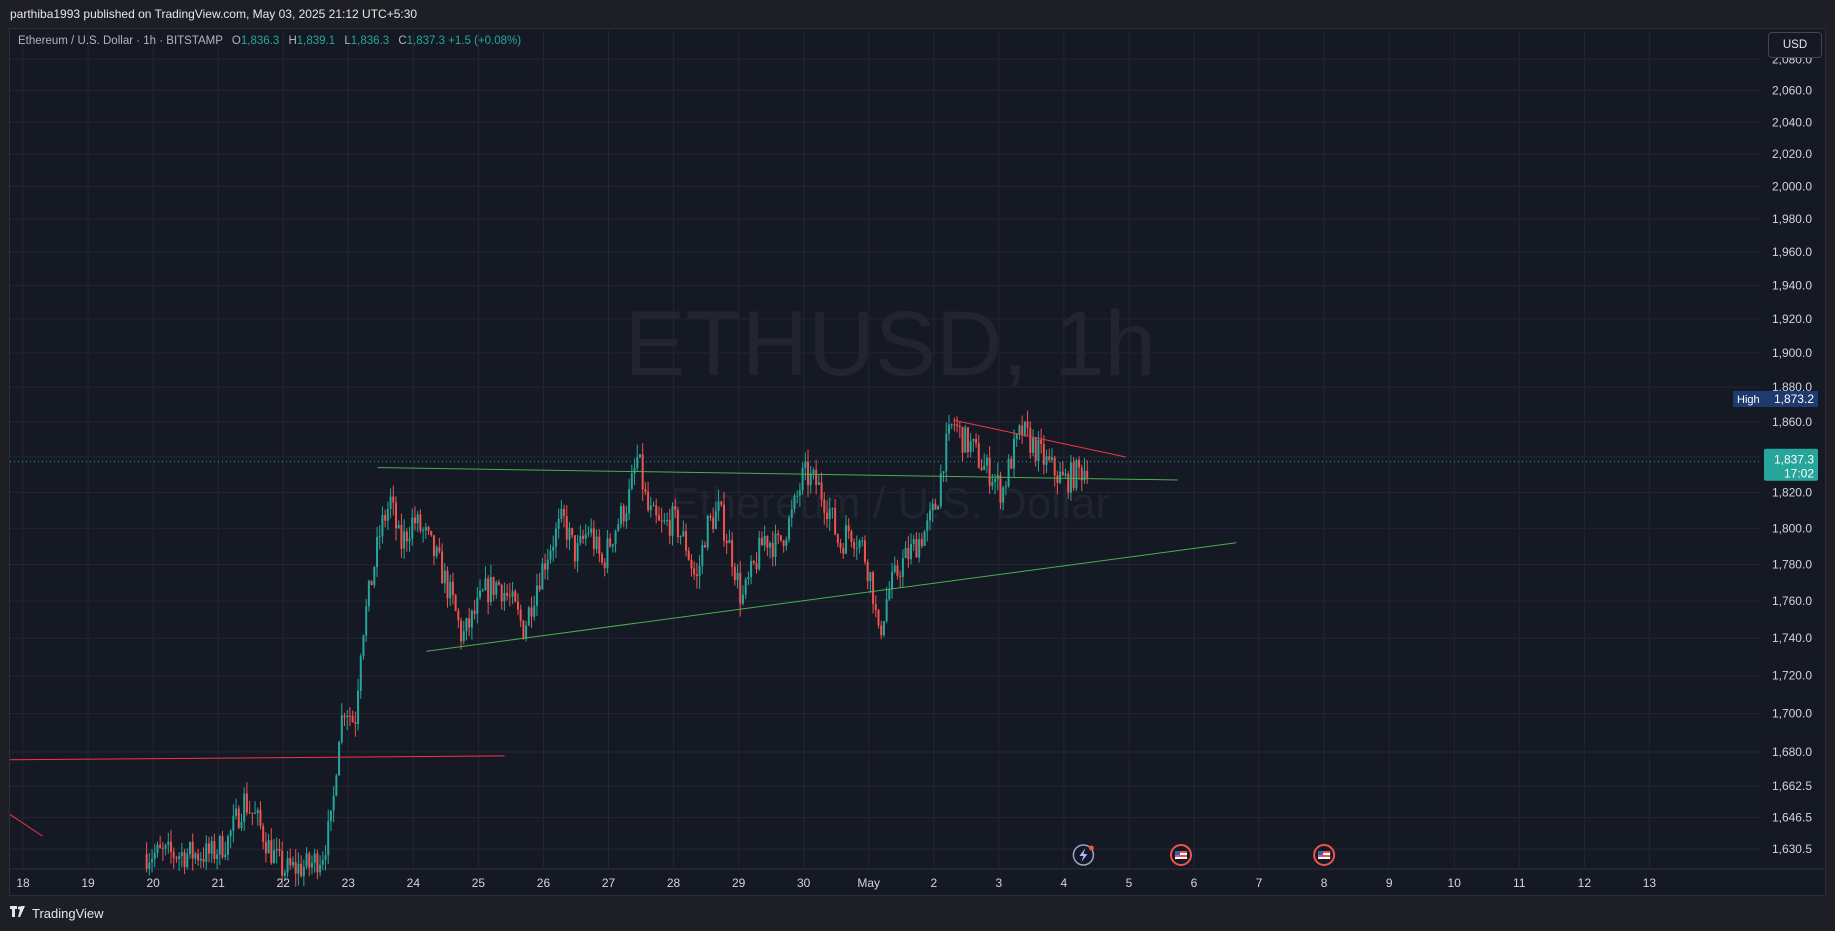  What do you see at coordinates (1792, 752) in the screenshot?
I see `price-tick-label: 1,680.0` at bounding box center [1792, 752].